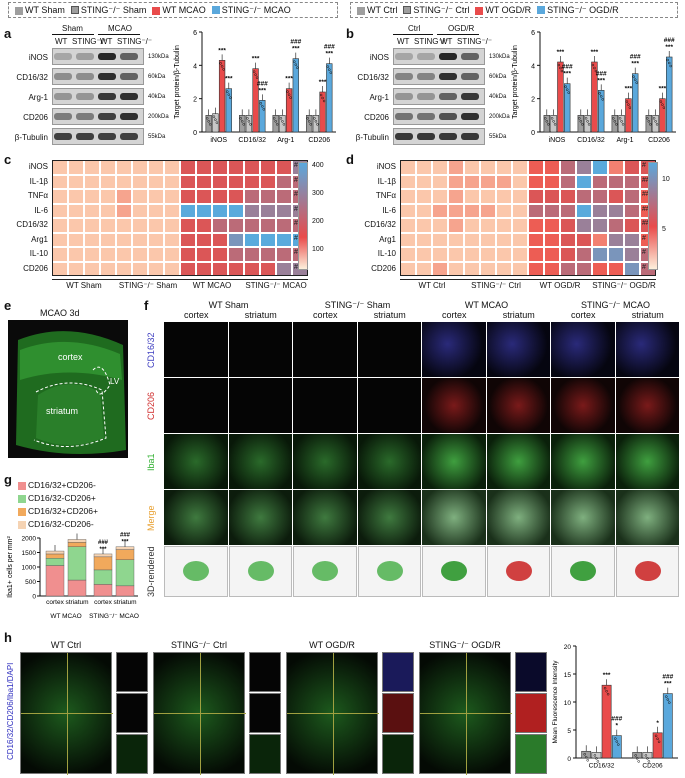  What do you see at coordinates (30, 582) in the screenshot?
I see `y-tick-label: 500` at bounding box center [30, 582].